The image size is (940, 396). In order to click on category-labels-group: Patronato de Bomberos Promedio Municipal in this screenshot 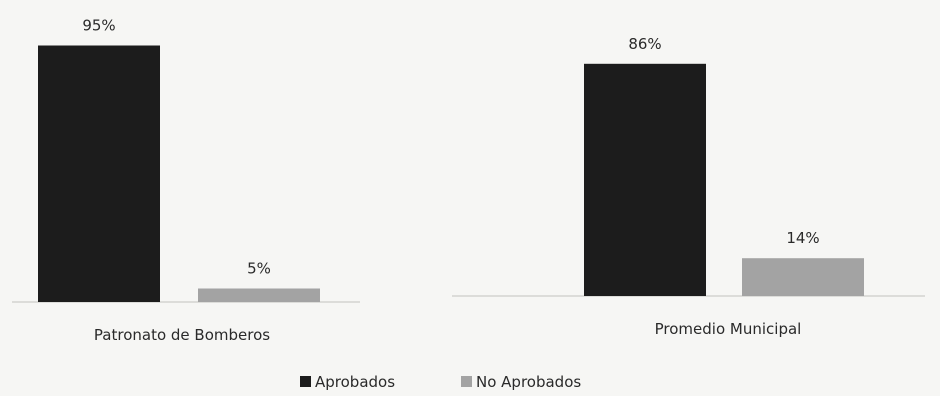, I will do `click(447, 332)`.